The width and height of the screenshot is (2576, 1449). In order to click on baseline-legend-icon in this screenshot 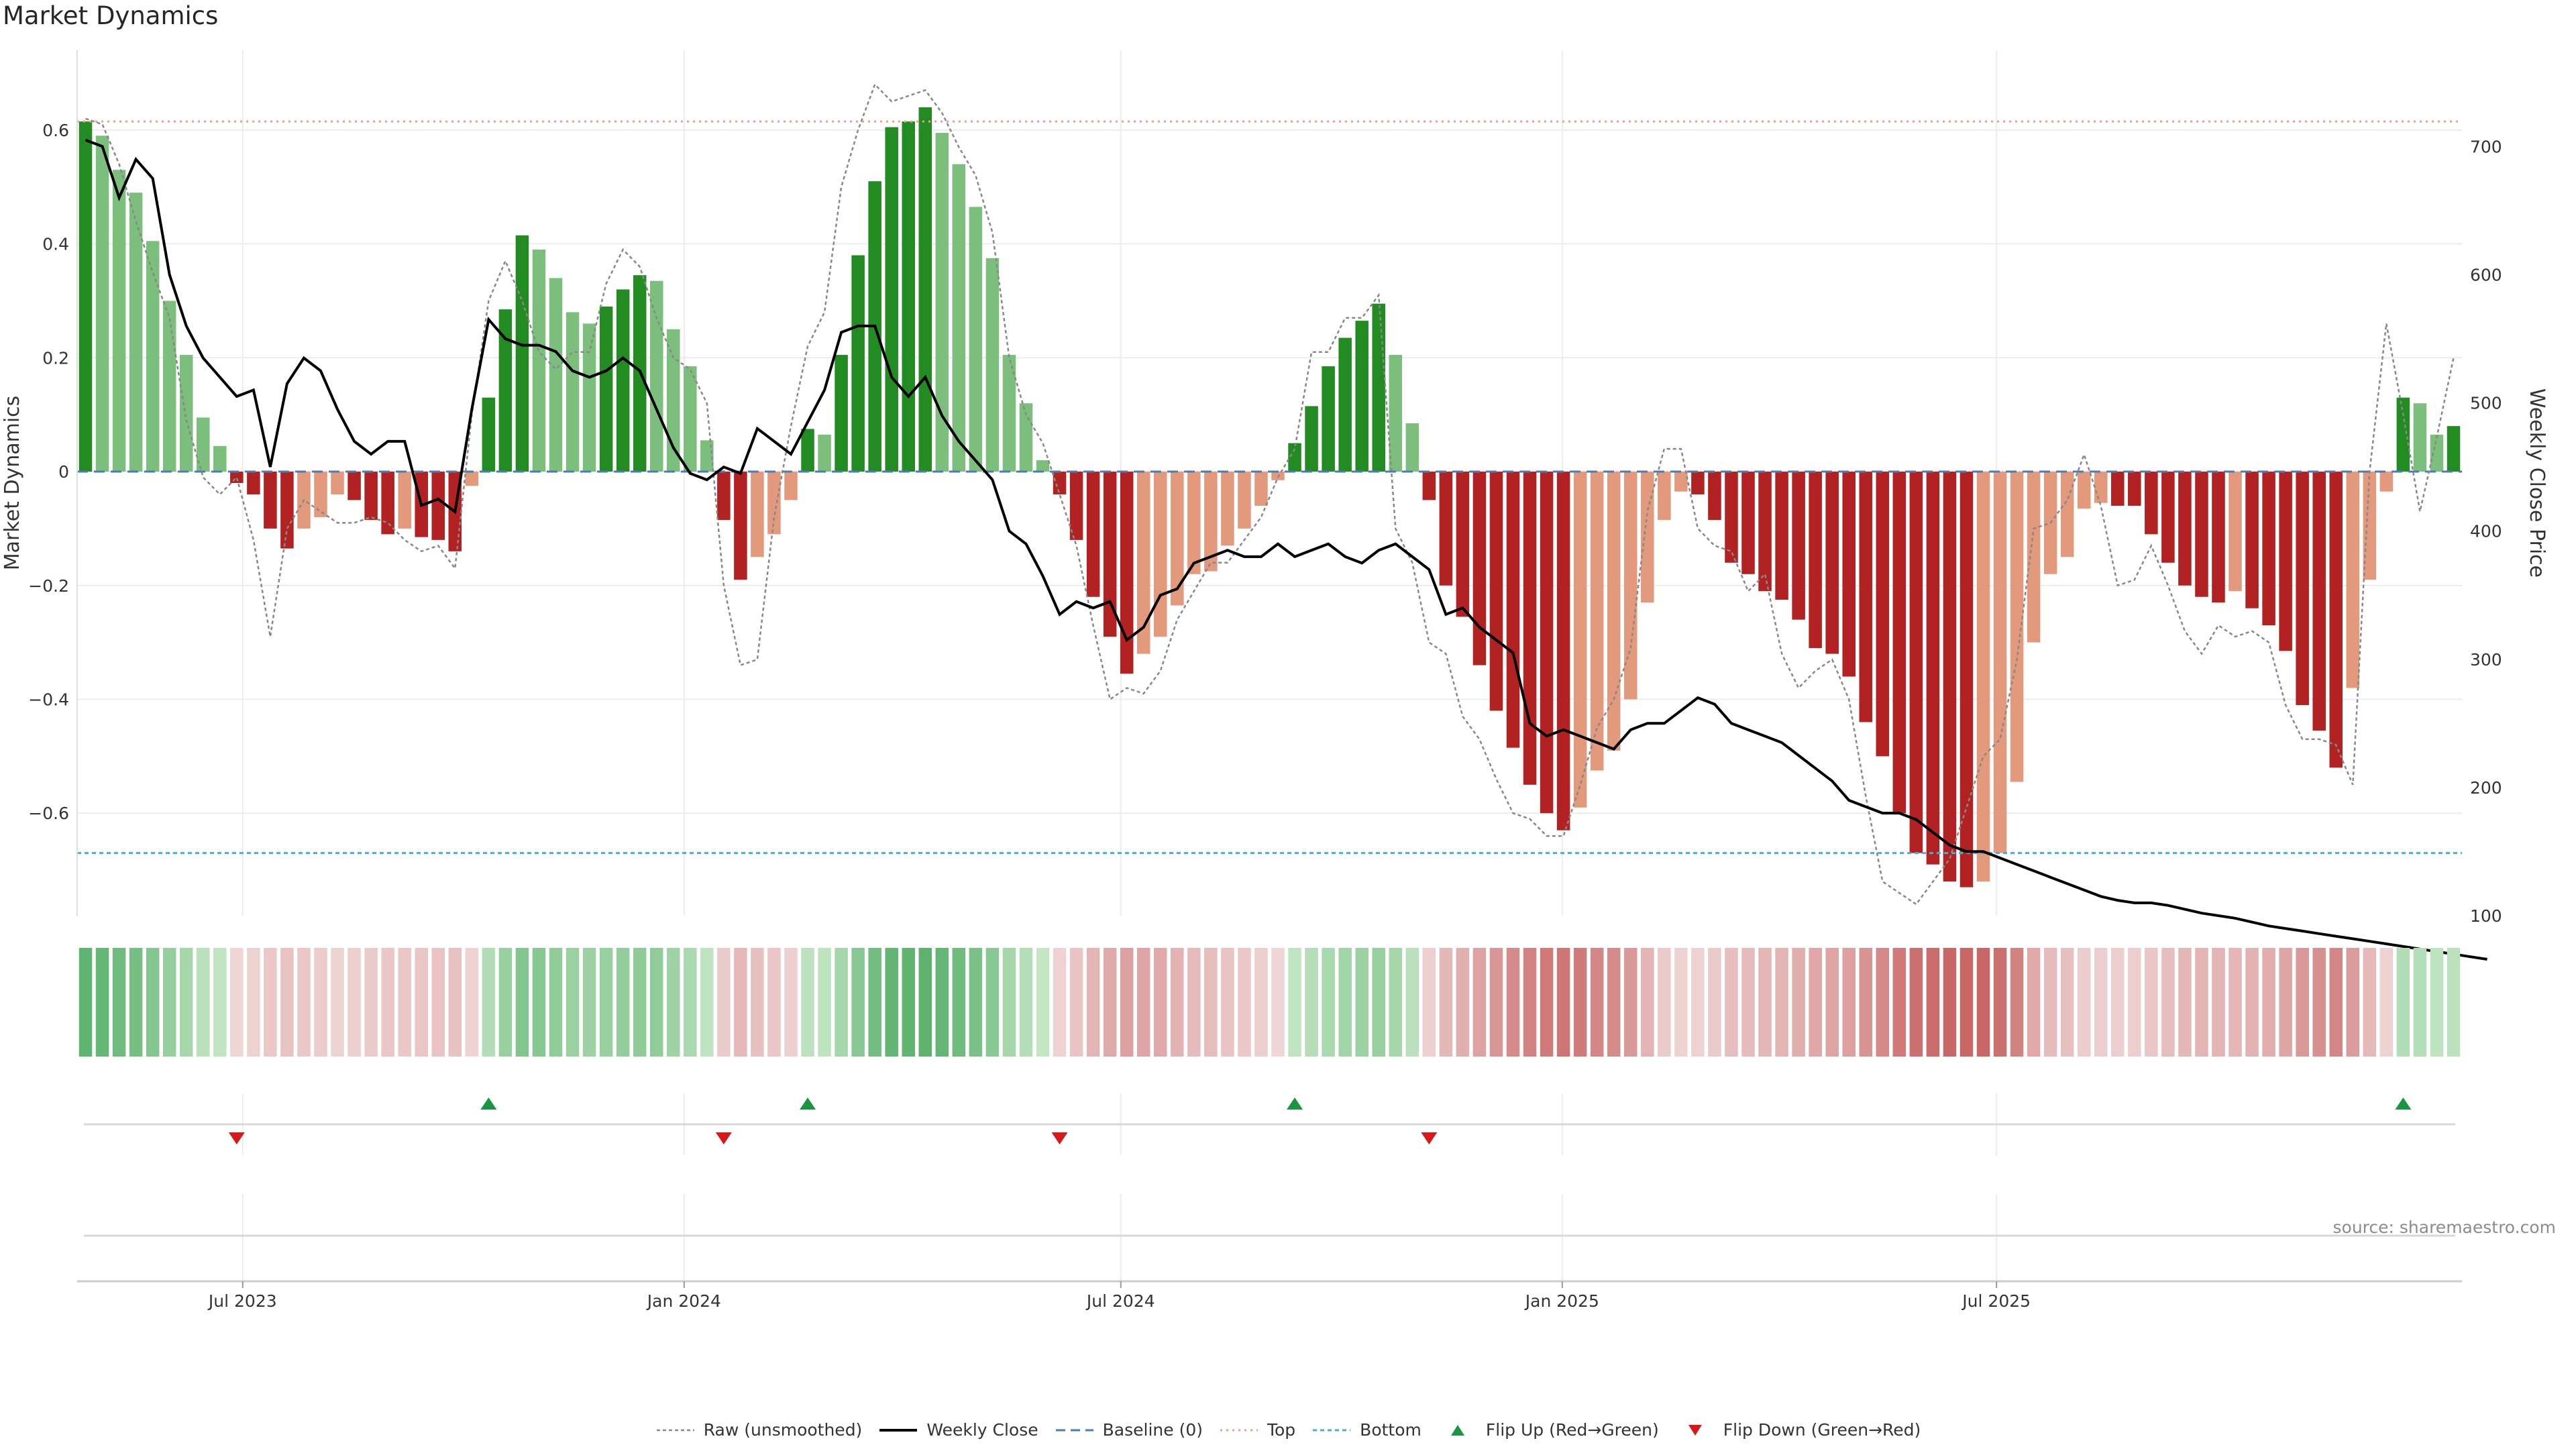, I will do `click(1074, 1430)`.